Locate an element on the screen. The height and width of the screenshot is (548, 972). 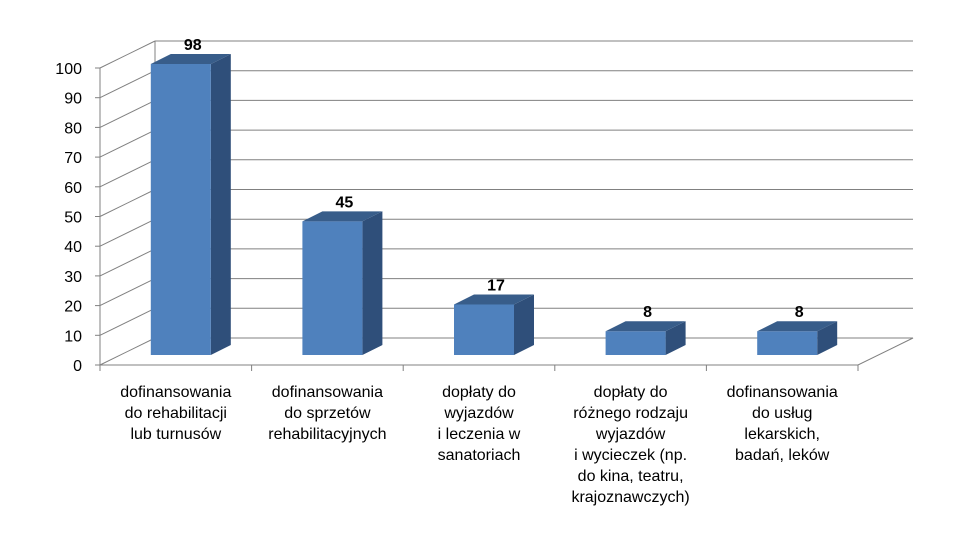
y-tick-label: 20 is located at coordinates (73, 307).